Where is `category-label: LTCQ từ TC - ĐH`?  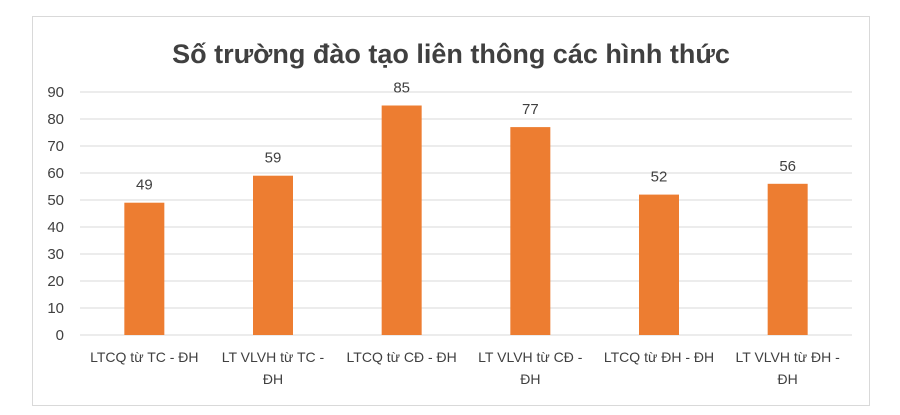 category-label: LTCQ từ TC - ĐH is located at coordinates (144, 357).